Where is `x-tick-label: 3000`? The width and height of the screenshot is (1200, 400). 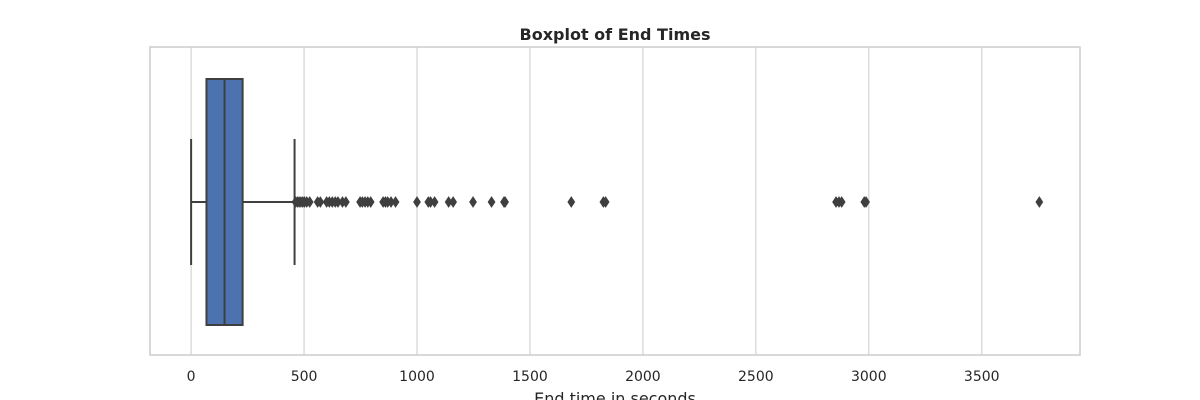
x-tick-label: 3000 is located at coordinates (869, 377).